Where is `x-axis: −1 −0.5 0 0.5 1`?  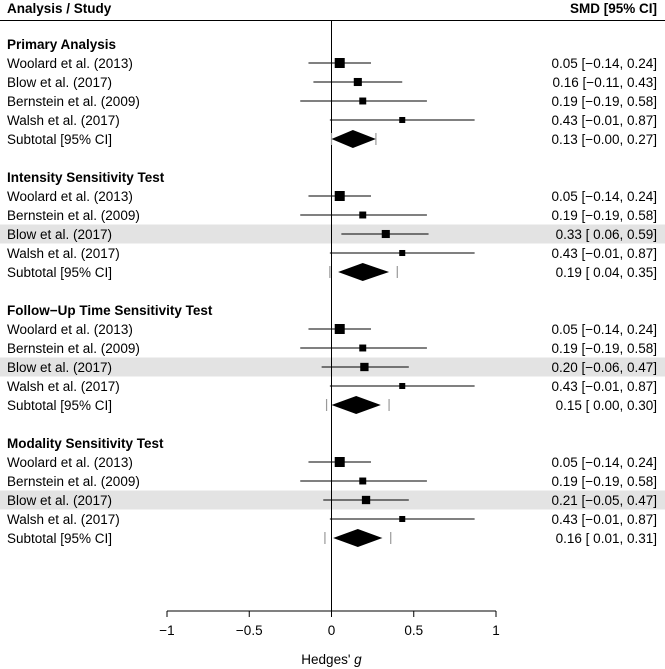 x-axis: −1 −0.5 0 0.5 1 is located at coordinates (329, 624).